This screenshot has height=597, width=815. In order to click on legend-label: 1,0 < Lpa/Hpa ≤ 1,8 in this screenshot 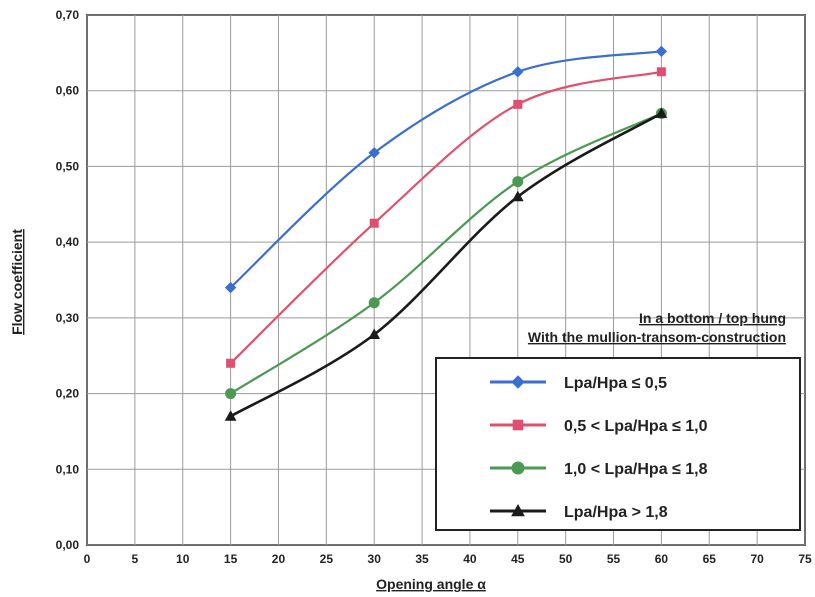, I will do `click(636, 469)`.